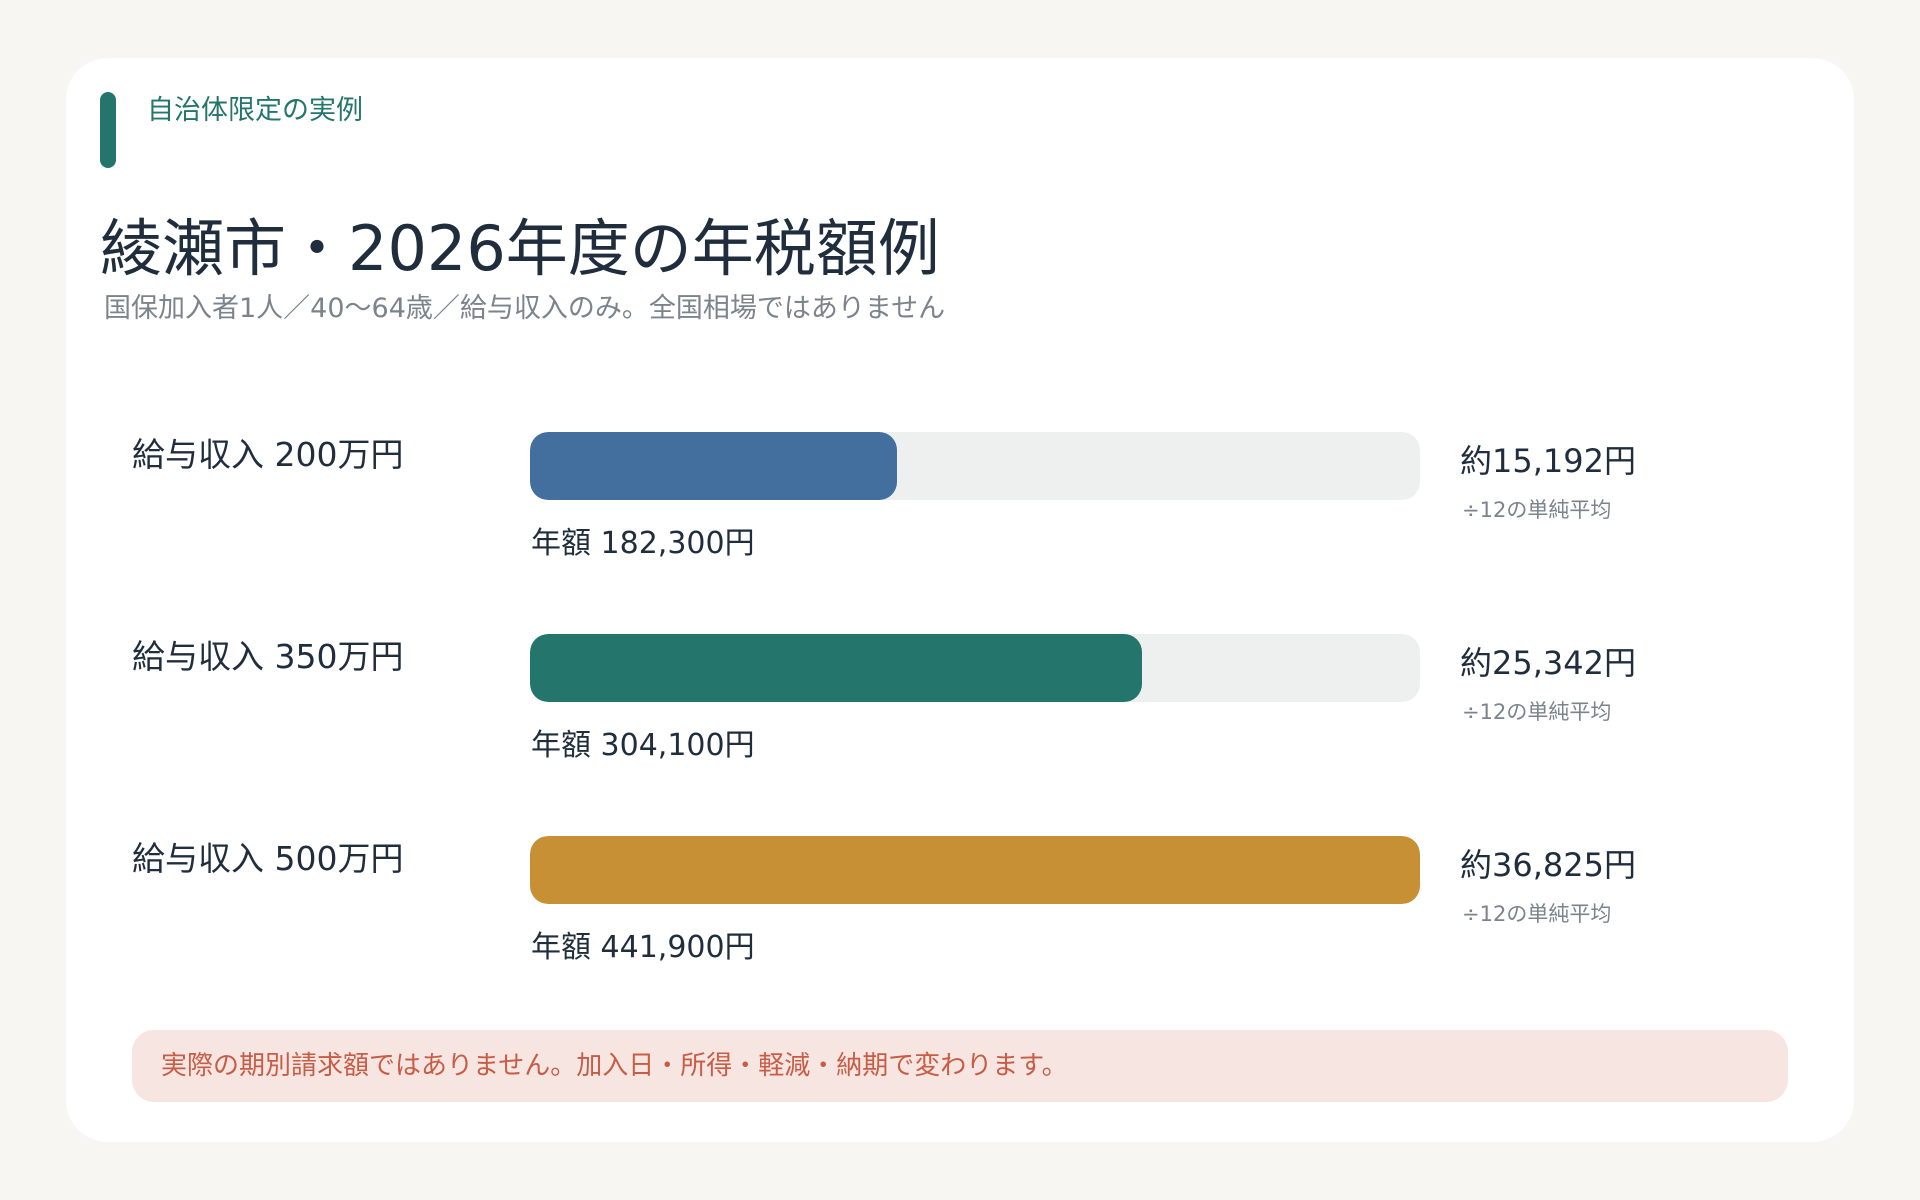 This screenshot has height=1200, width=1920. What do you see at coordinates (960, 916) in the screenshot?
I see `chart-row: 給与収入 500万円 年額 441,900円 約36,825円 ÷12の単純平均` at bounding box center [960, 916].